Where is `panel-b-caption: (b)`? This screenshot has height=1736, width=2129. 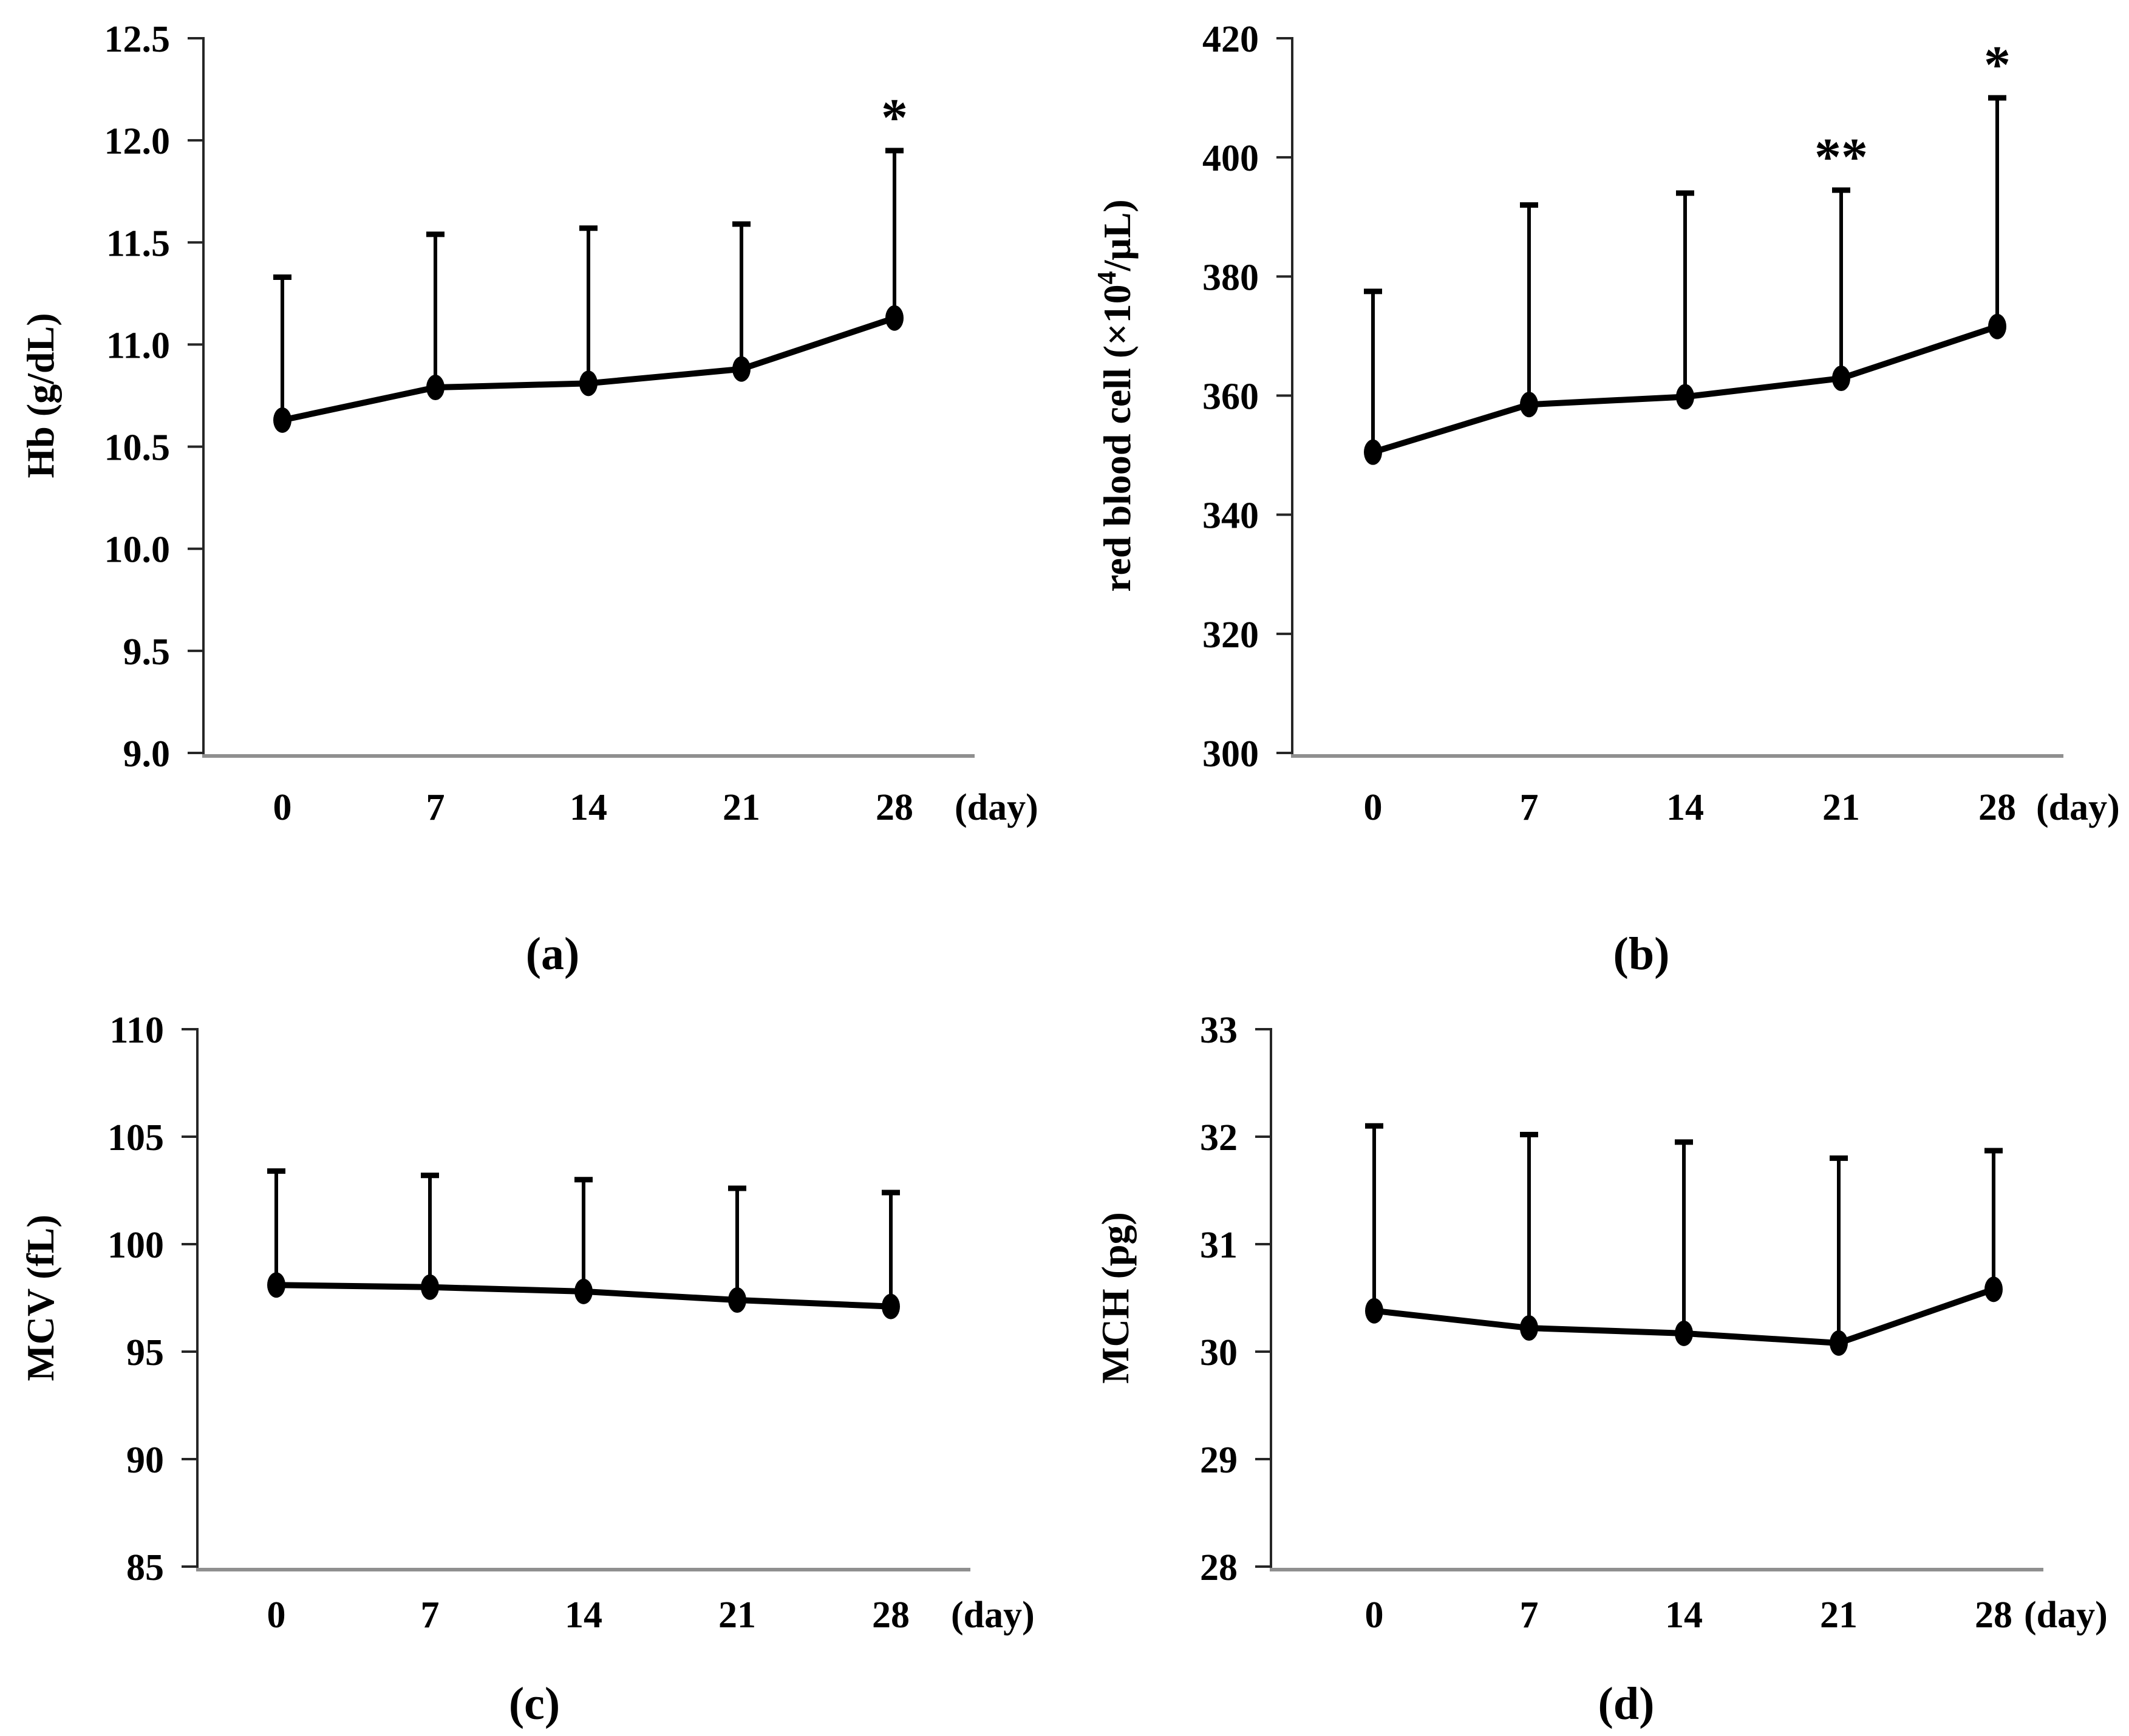 panel-b-caption: (b) is located at coordinates (1641, 953).